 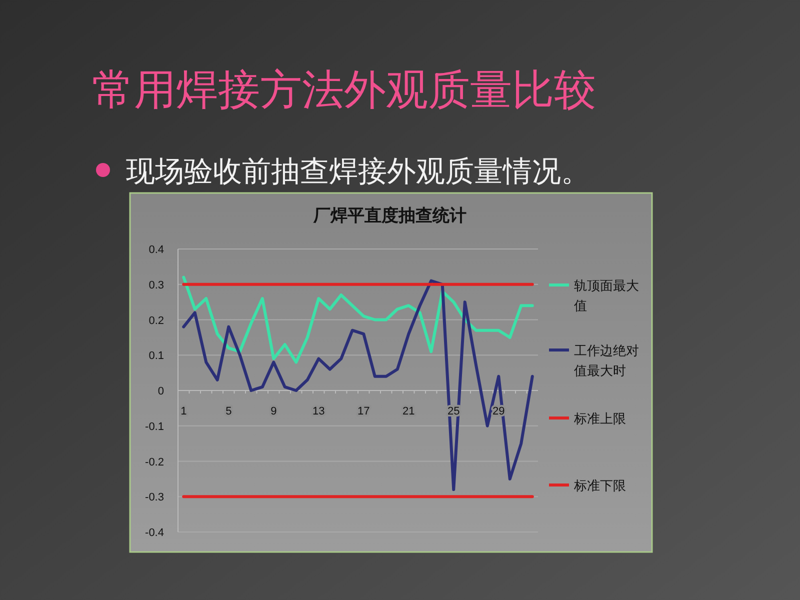 I want to click on y-tick-label: 0.4, so click(x=156, y=250).